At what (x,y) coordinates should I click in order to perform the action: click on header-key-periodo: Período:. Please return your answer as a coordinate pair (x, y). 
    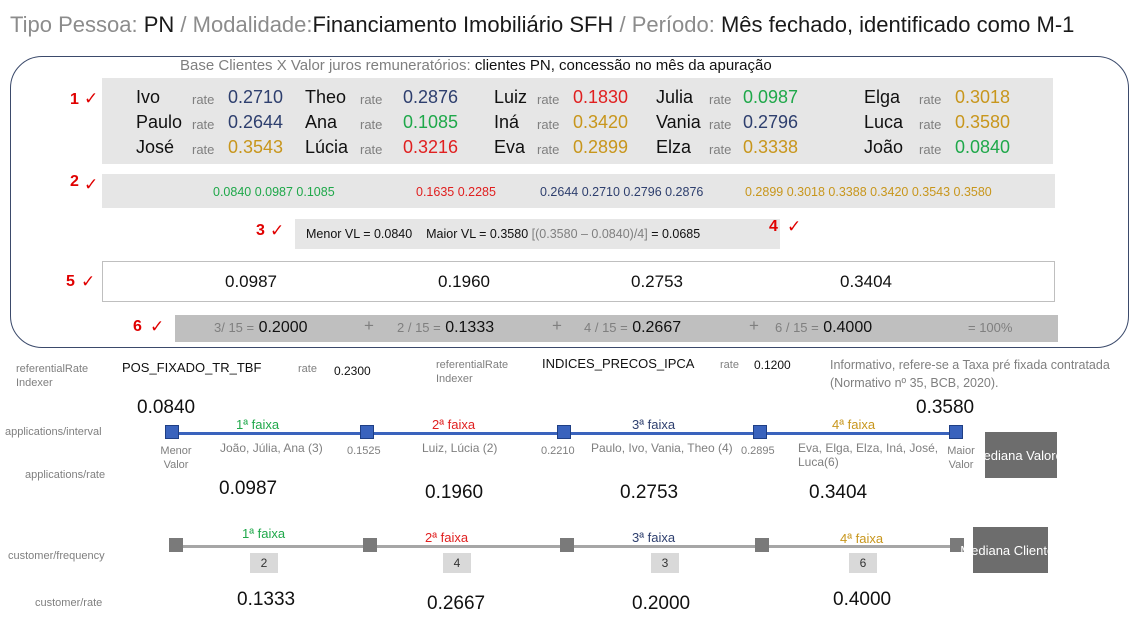
    Looking at the image, I should click on (673, 24).